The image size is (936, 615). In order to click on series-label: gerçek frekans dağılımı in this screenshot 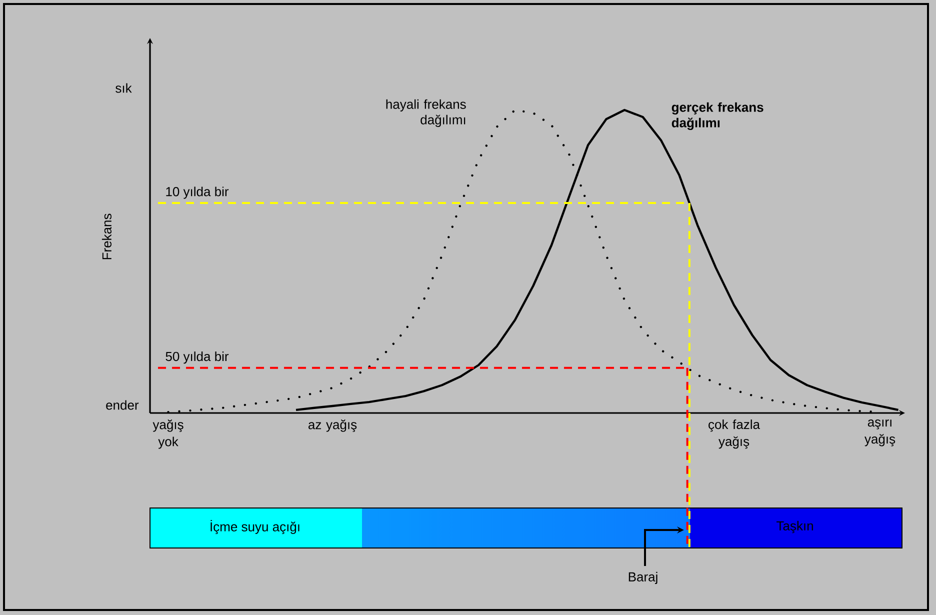, I will do `click(718, 116)`.